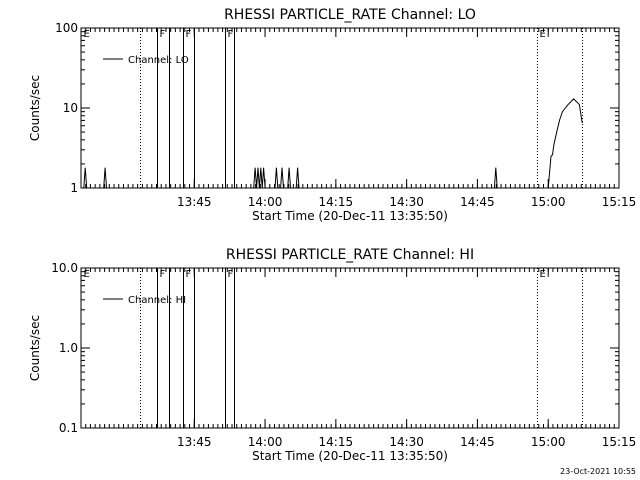 The width and height of the screenshot is (640, 480). What do you see at coordinates (66, 28) in the screenshot?
I see `y-tick-label: 100` at bounding box center [66, 28].